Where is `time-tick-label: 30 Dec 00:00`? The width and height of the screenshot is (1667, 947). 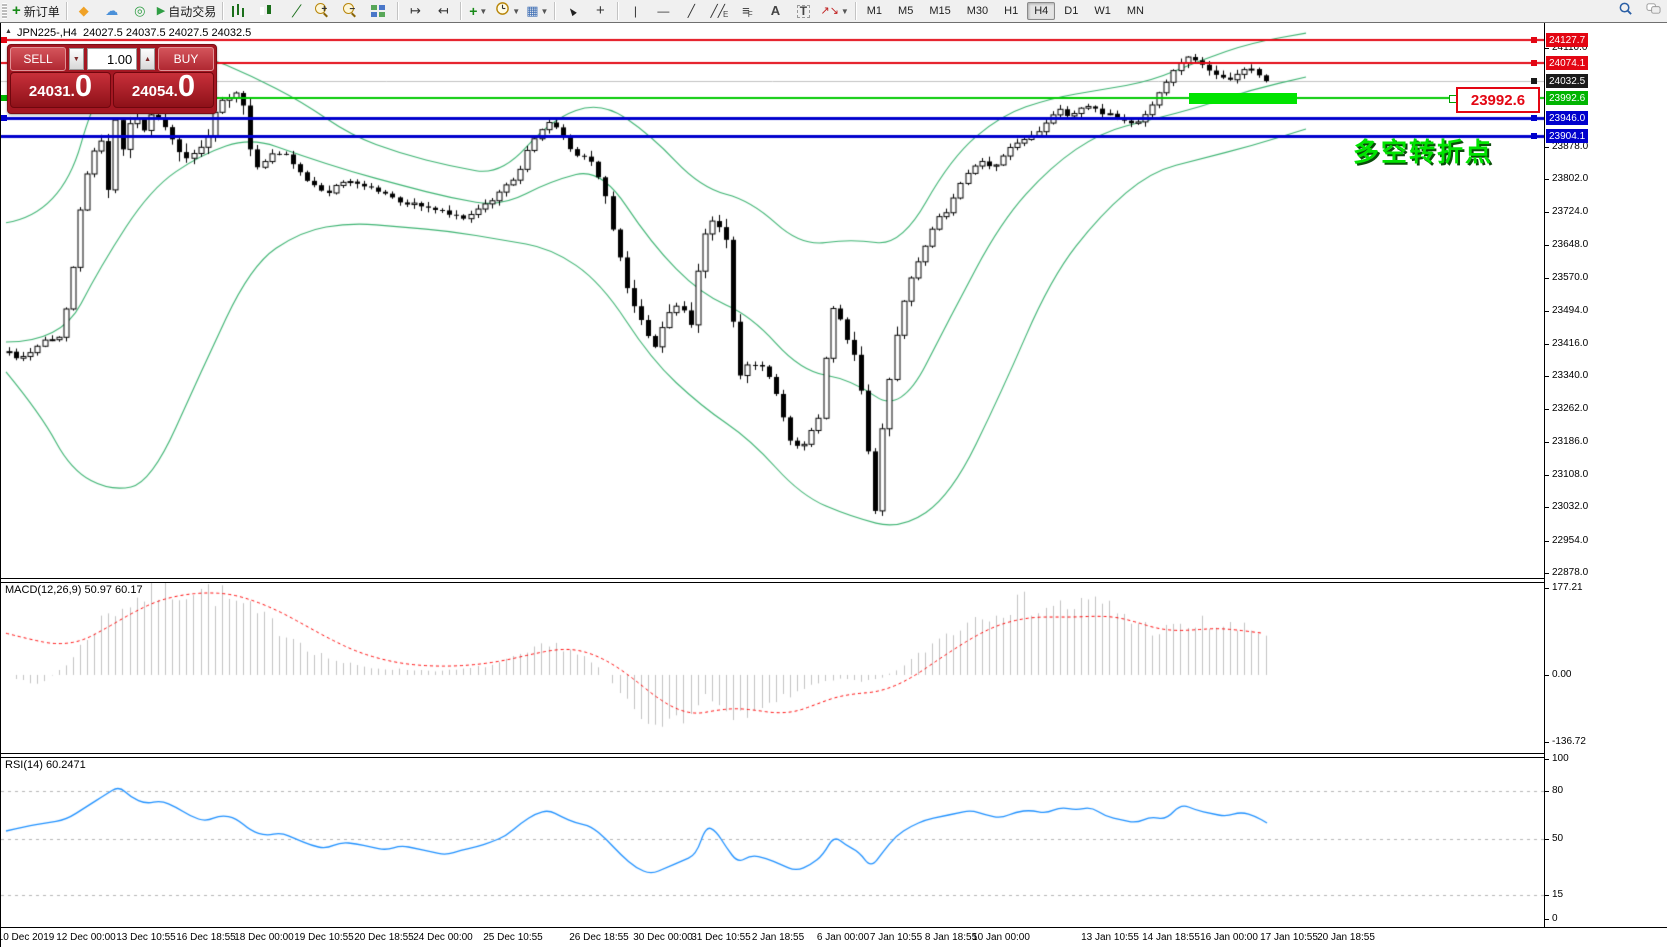
time-tick-label: 30 Dec 00:00 is located at coordinates (663, 937).